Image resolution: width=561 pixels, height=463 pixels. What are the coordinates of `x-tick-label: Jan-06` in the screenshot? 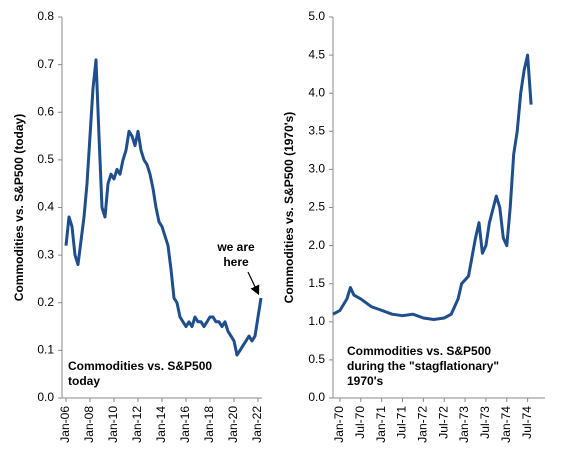 It's located at (65, 424).